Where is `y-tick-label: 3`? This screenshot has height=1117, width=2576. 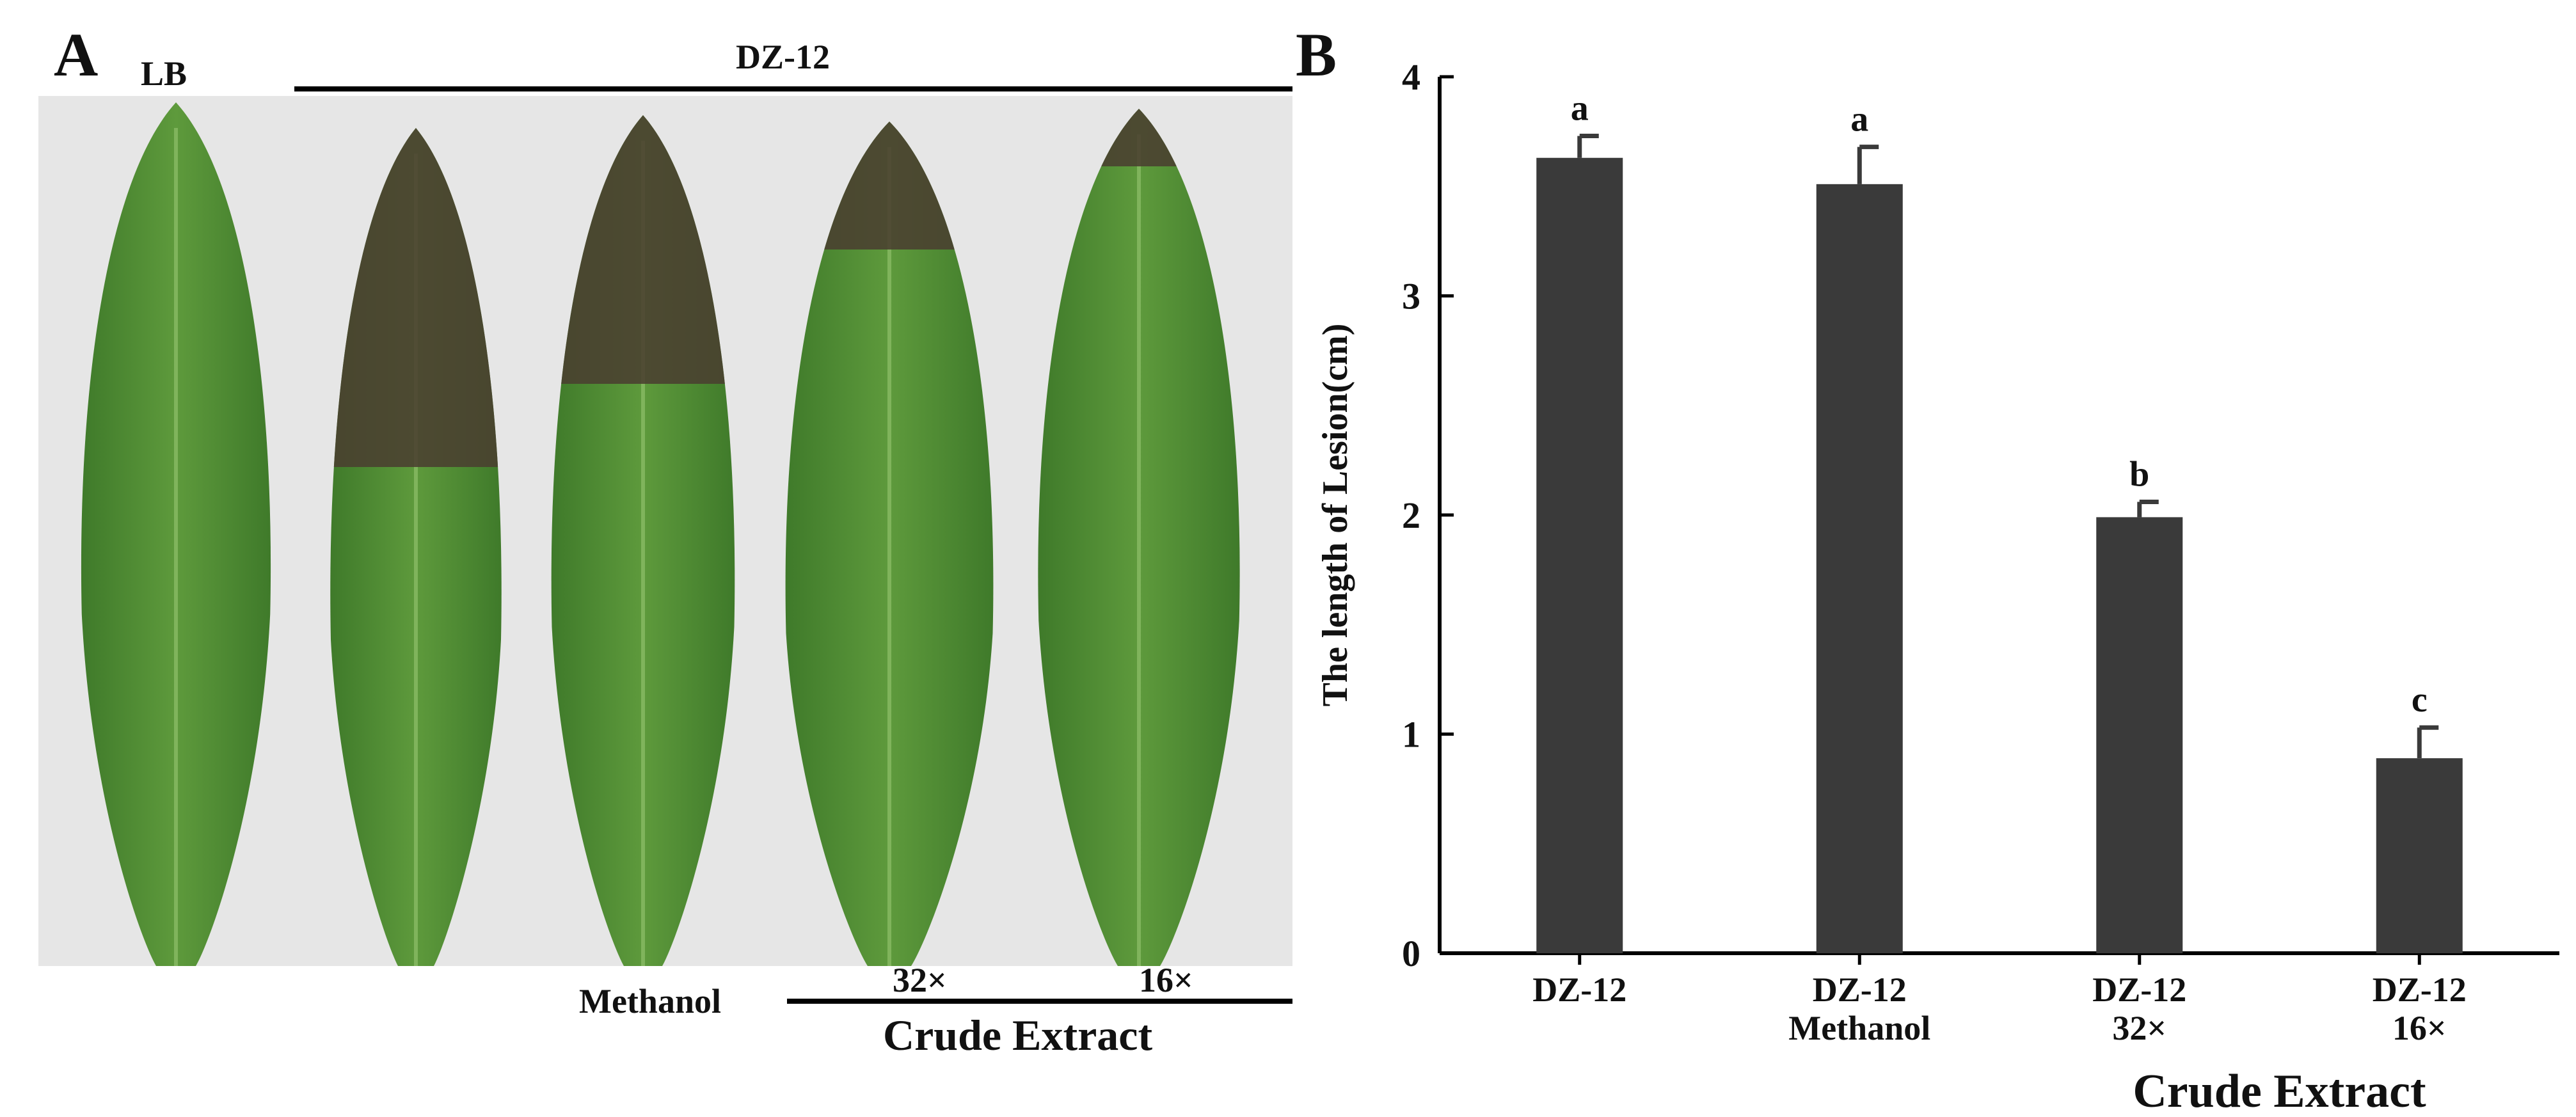 y-tick-label: 3 is located at coordinates (1411, 296).